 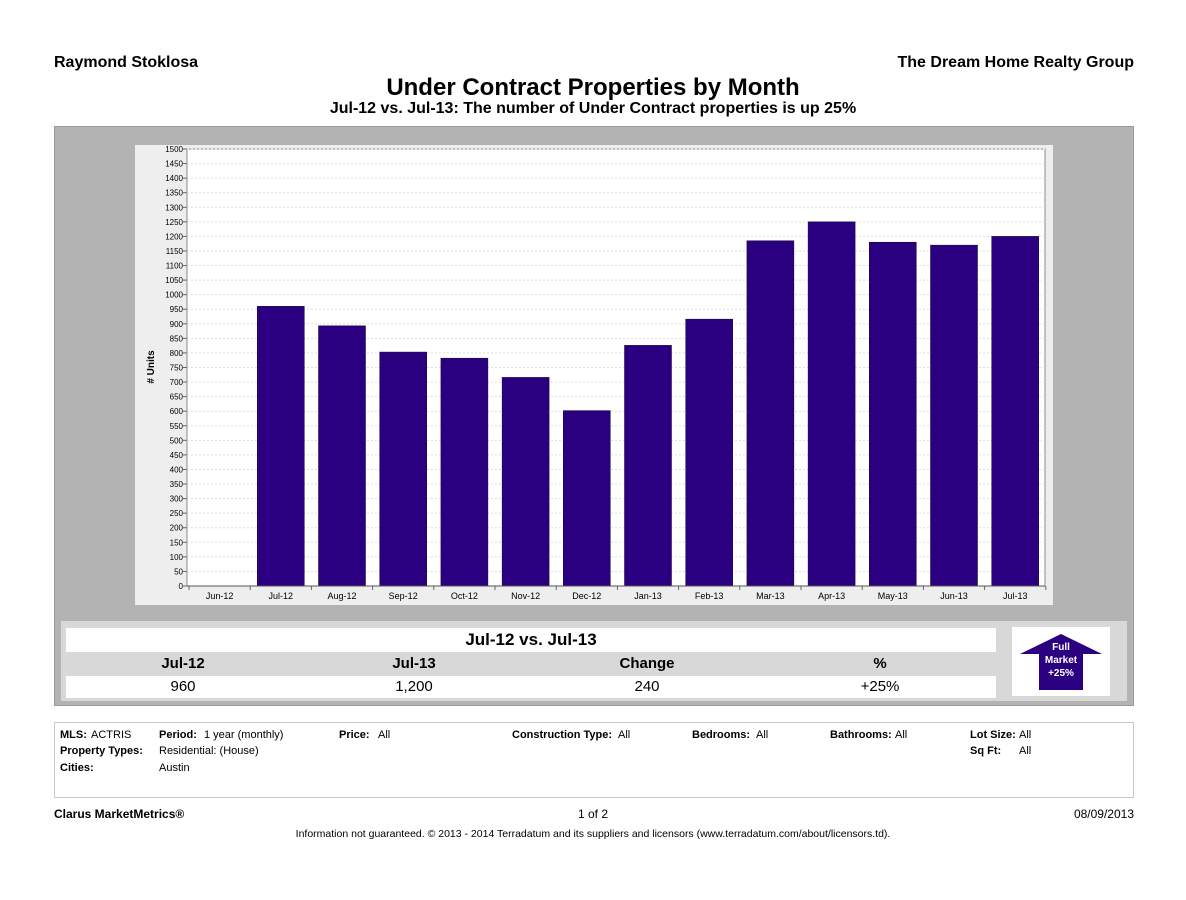 What do you see at coordinates (174, 207) in the screenshot?
I see `y-tick-label: 1300` at bounding box center [174, 207].